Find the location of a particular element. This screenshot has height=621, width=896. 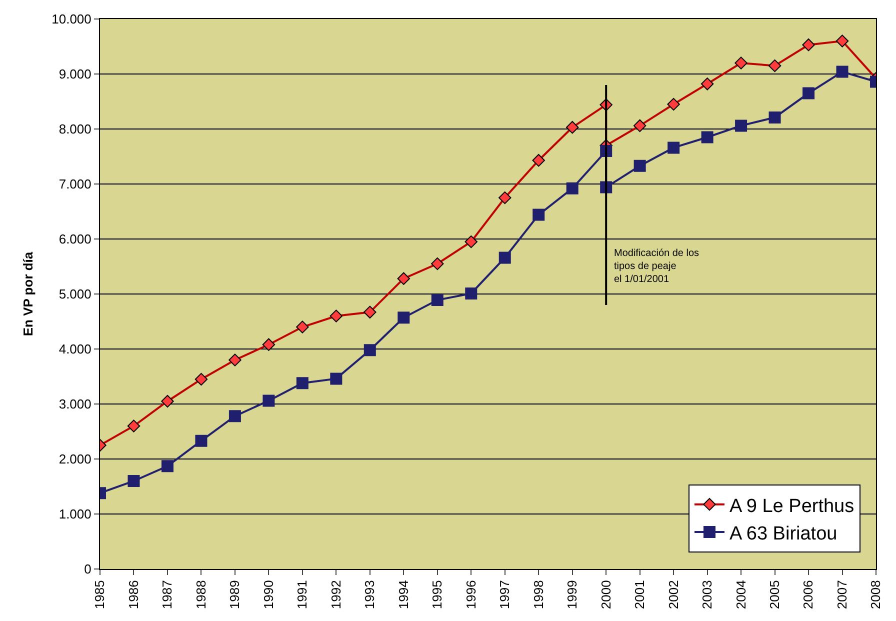

y-tick-label: 8.000 is located at coordinates (75, 129).